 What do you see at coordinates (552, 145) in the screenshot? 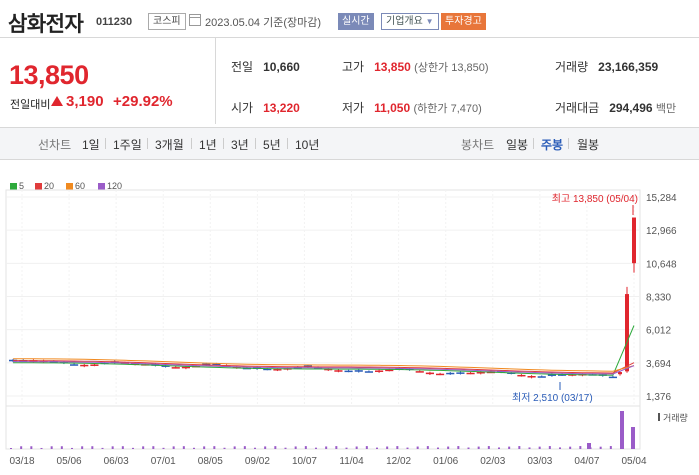
I see `candle-weekly: 주봉` at bounding box center [552, 145].